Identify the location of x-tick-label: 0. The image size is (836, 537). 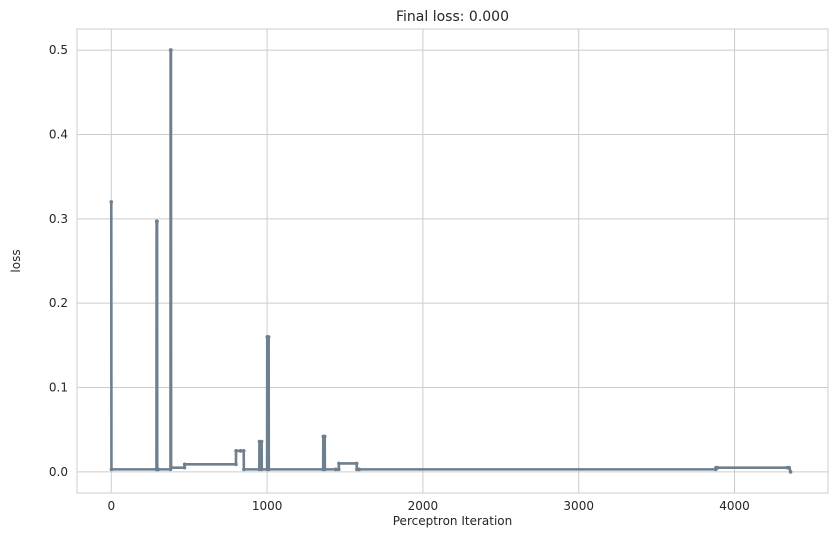
(111, 506).